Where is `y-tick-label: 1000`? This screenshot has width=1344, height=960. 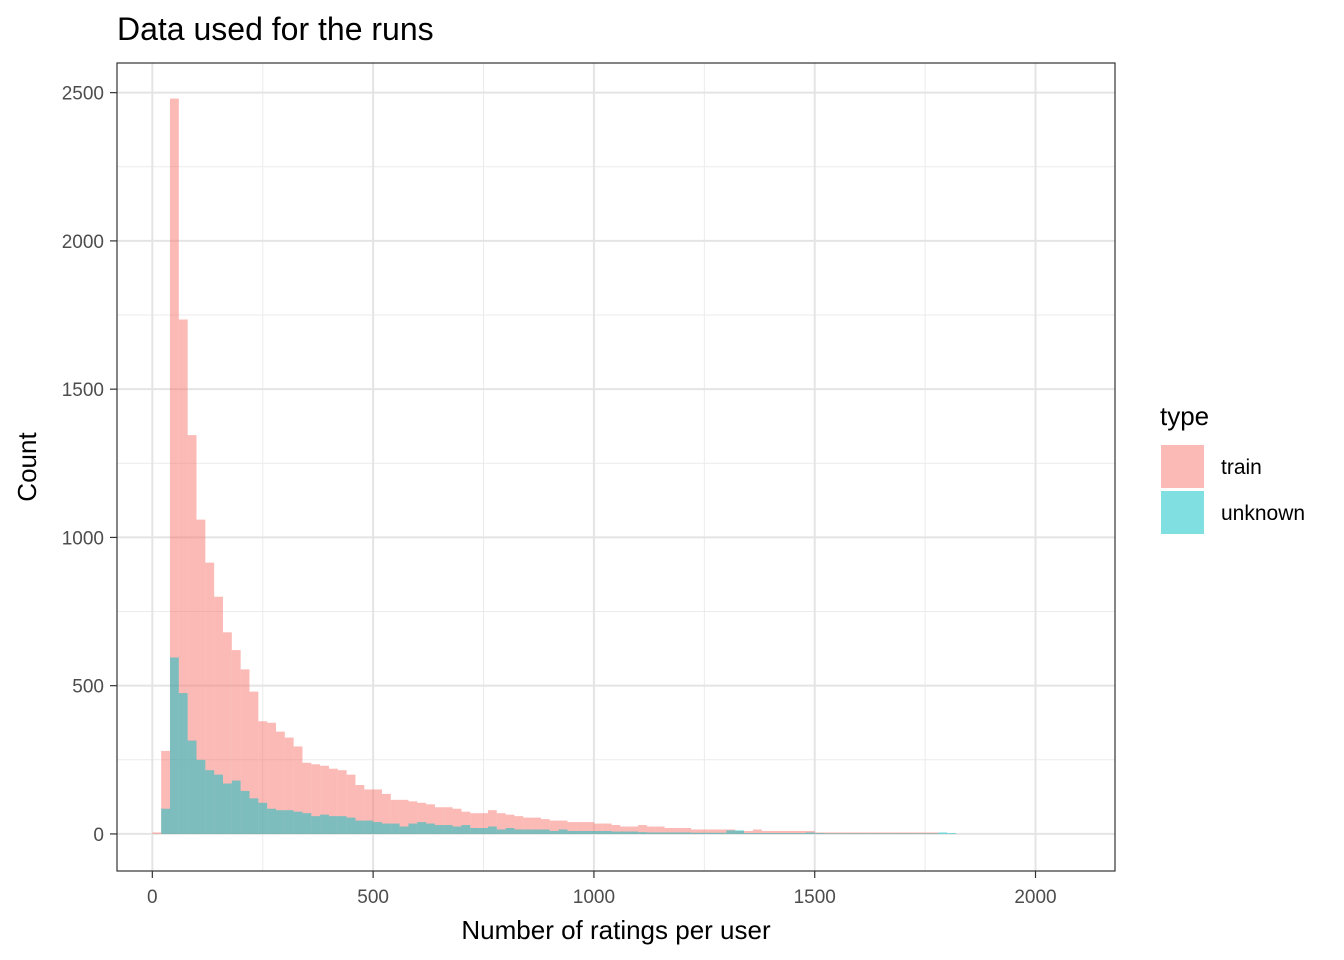
y-tick-label: 1000 is located at coordinates (83, 538).